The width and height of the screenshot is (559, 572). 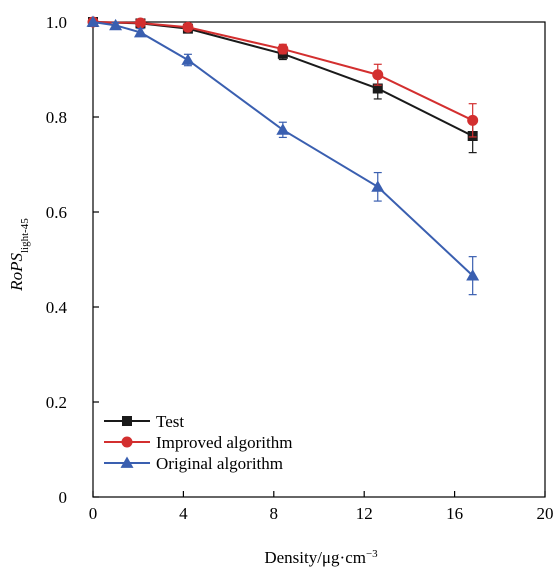 I want to click on y-tick-label: 0.4, so click(x=57, y=307).